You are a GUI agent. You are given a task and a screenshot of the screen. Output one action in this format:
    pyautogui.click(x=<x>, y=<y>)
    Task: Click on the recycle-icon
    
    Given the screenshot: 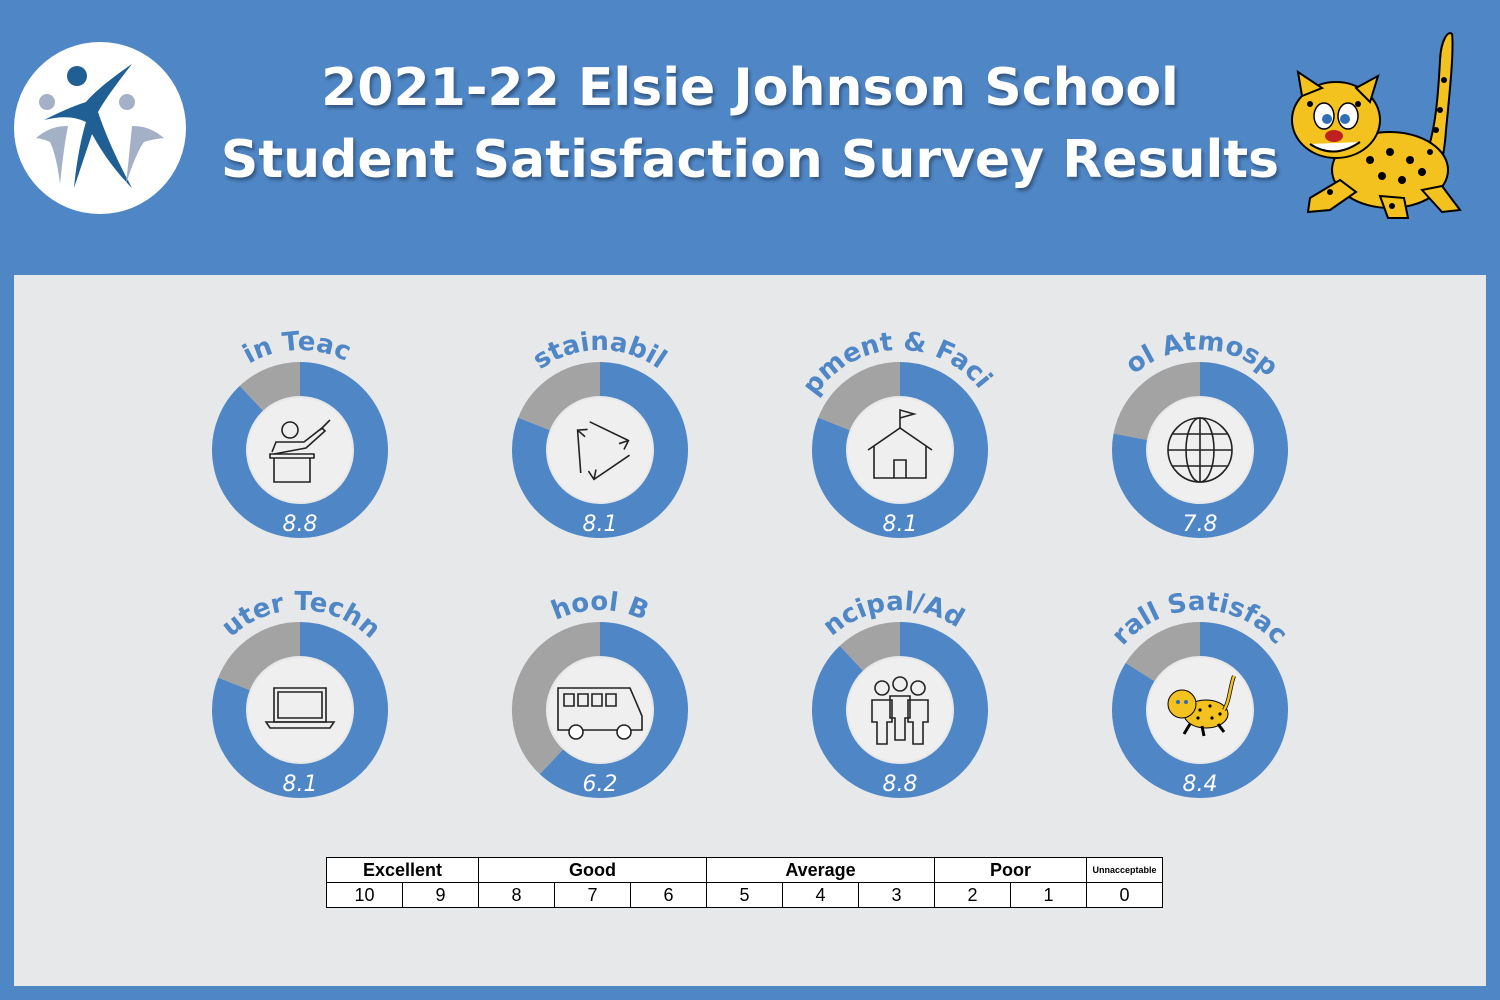 What is the action you would take?
    pyautogui.click(x=603, y=451)
    